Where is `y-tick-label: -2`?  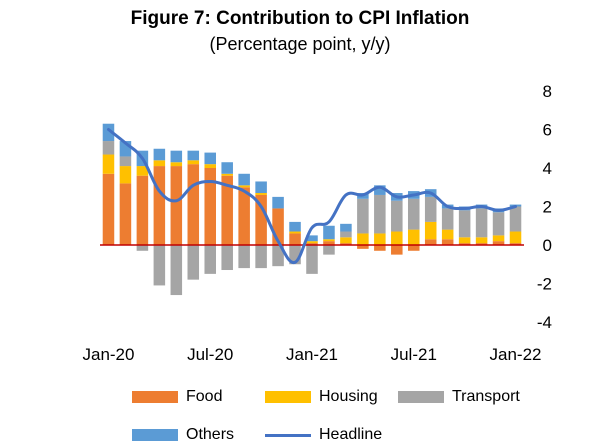 y-tick-label: -2 is located at coordinates (544, 284).